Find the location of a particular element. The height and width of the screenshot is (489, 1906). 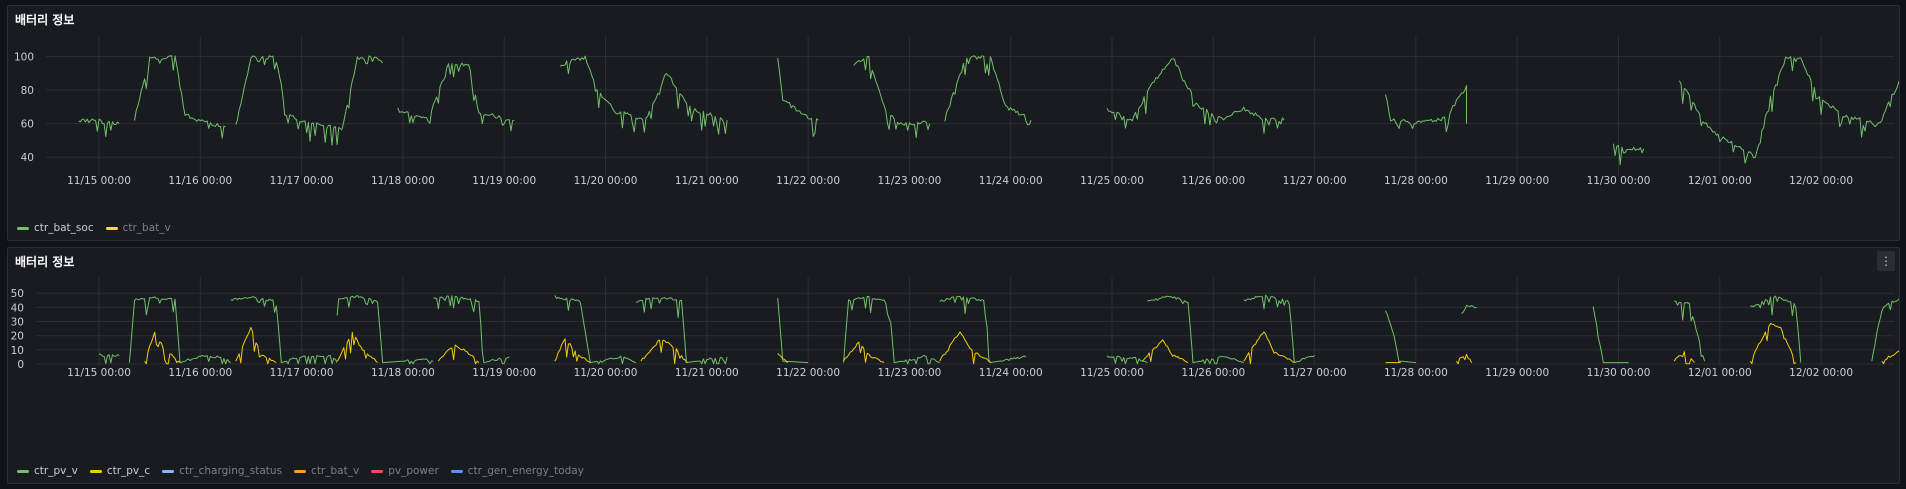

x-tick-label: 11/22 00:00 is located at coordinates (808, 373).